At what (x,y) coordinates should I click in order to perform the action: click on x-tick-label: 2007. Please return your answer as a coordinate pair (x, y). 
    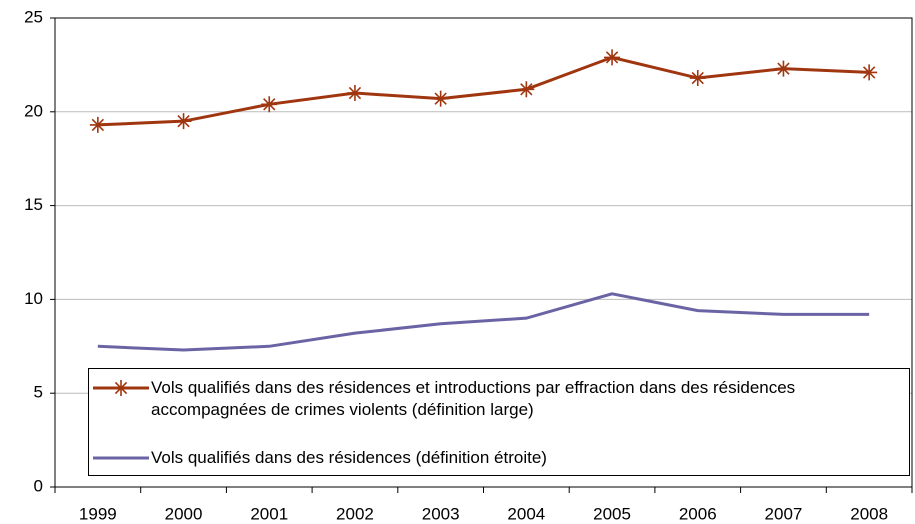
    Looking at the image, I should click on (784, 513).